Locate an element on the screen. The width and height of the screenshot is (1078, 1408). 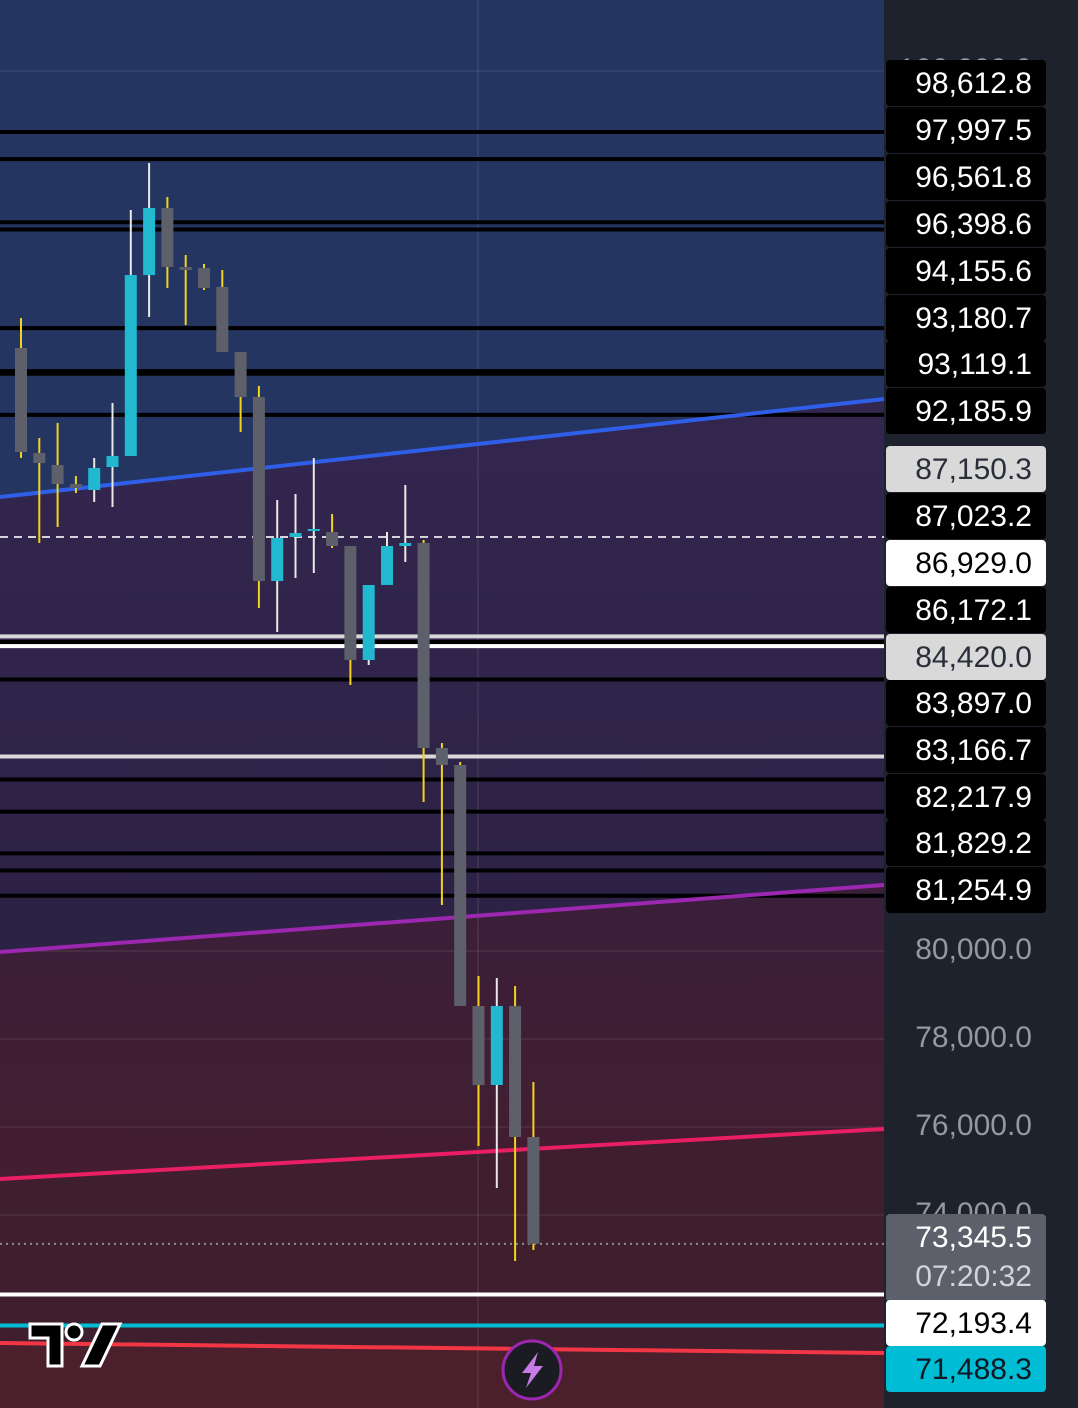
y-tick-label: 80,000.0 is located at coordinates (973, 949).